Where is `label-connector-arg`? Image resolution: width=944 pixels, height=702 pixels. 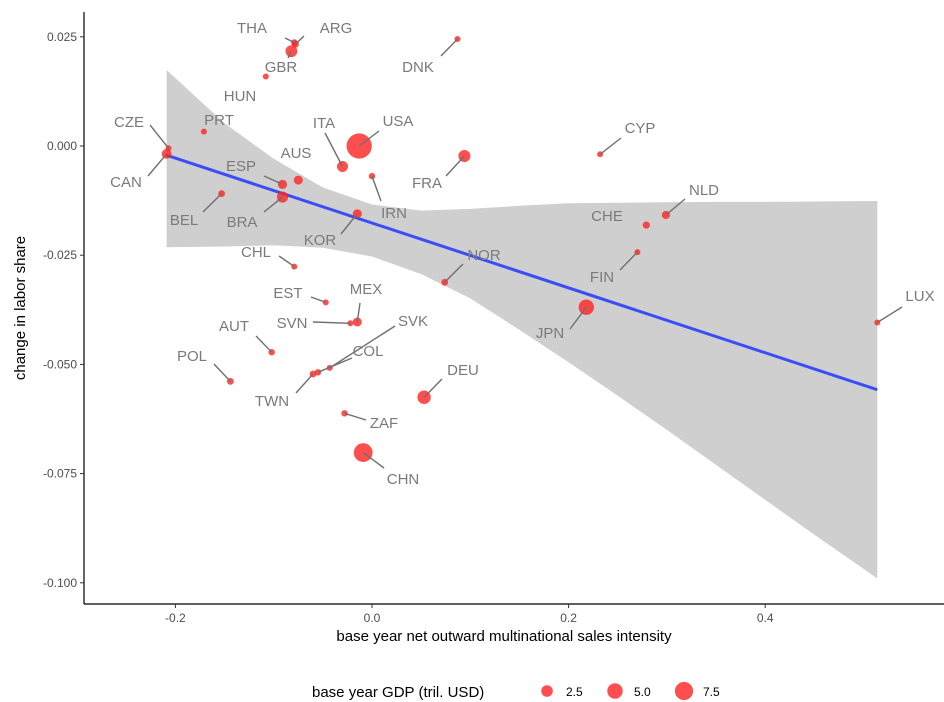
label-connector-arg is located at coordinates (299, 40).